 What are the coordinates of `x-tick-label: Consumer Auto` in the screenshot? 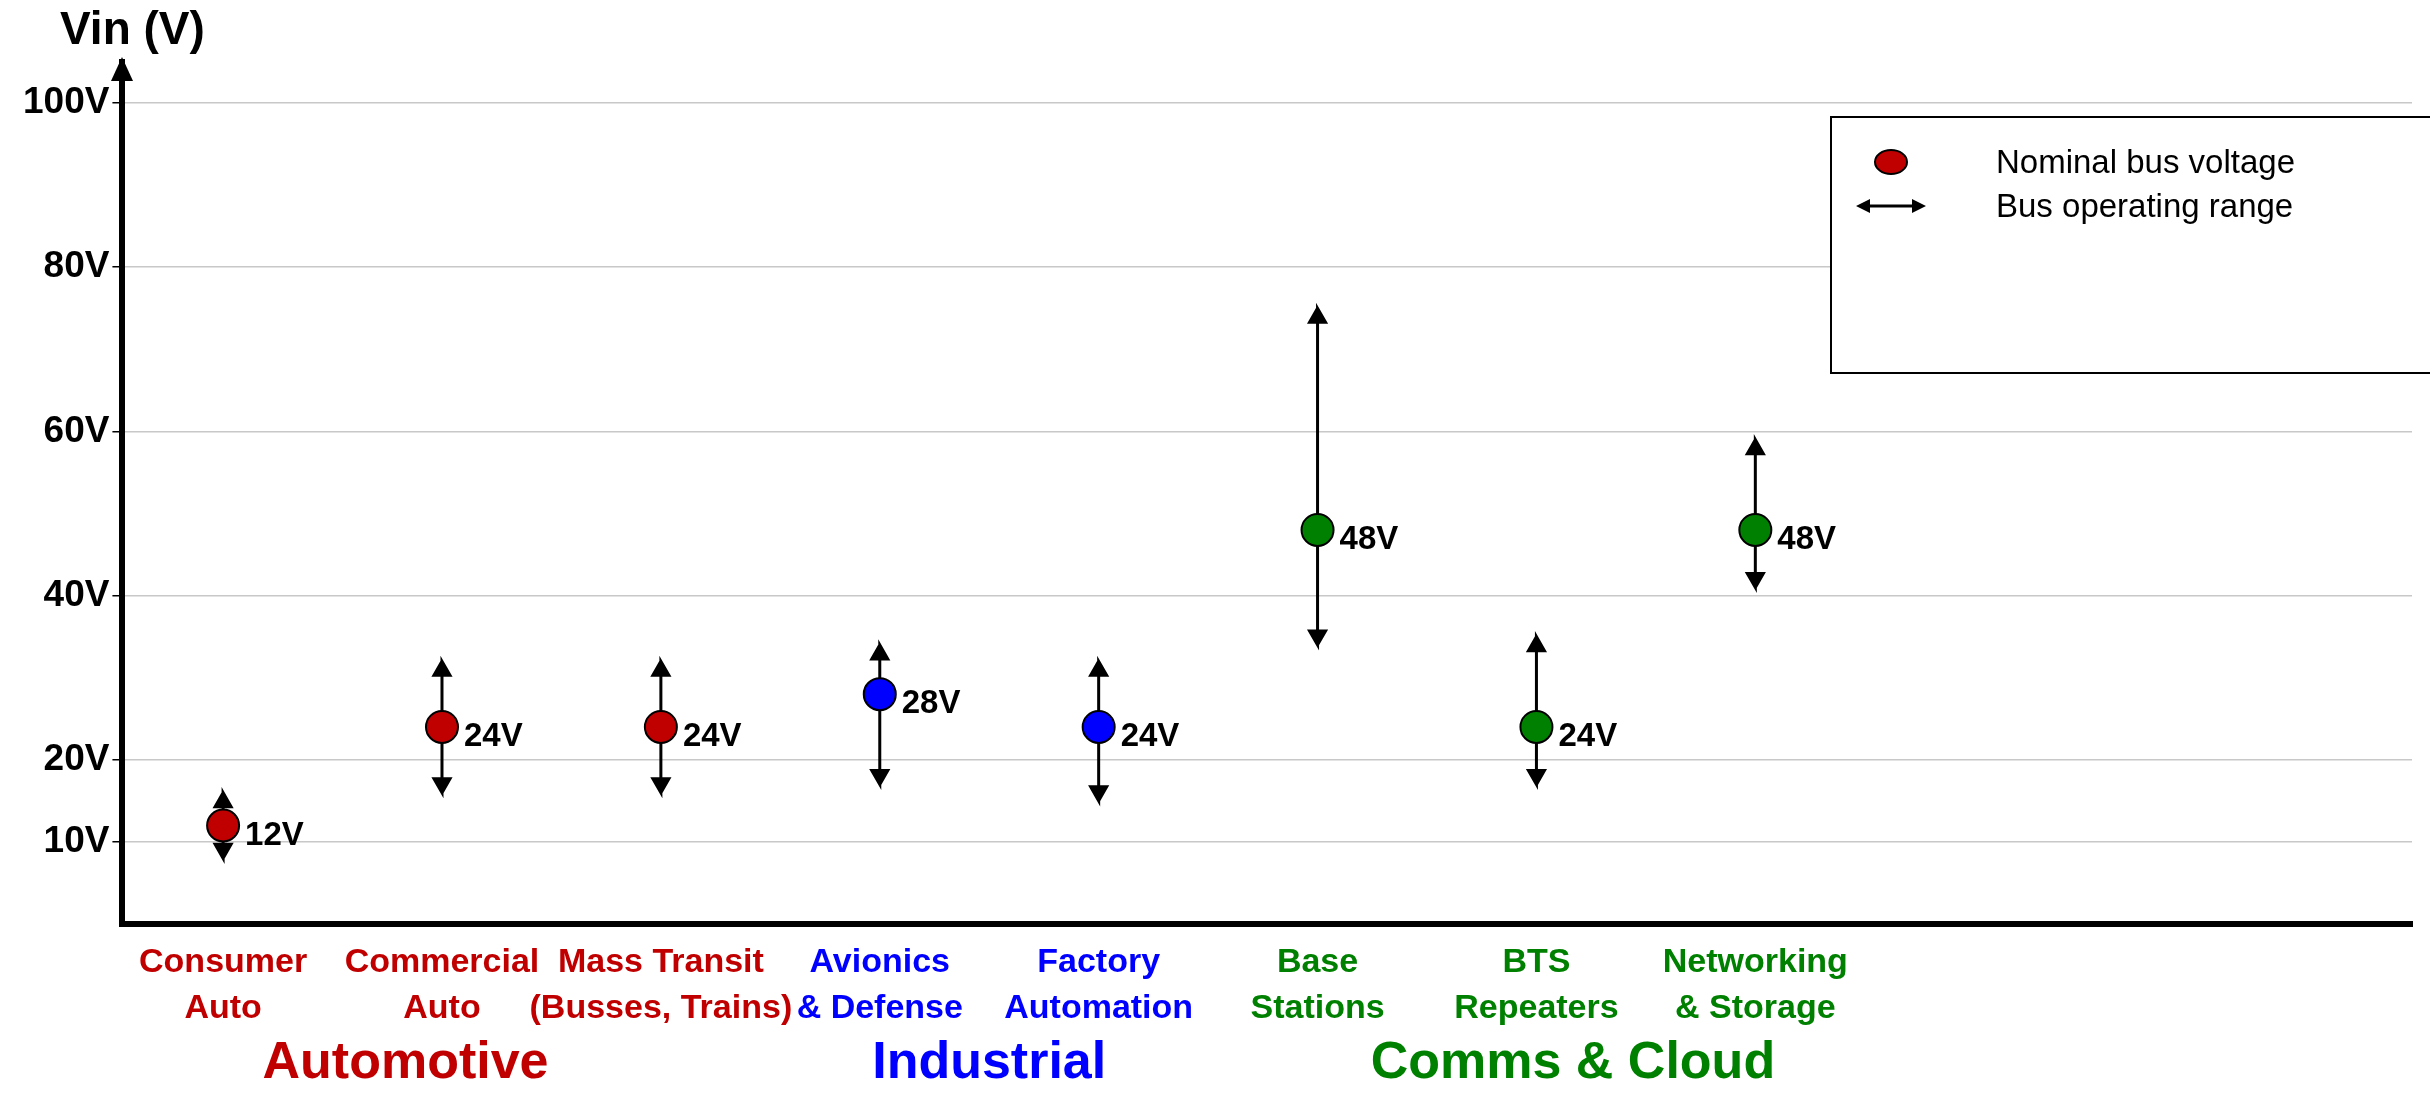 It's located at (223, 983).